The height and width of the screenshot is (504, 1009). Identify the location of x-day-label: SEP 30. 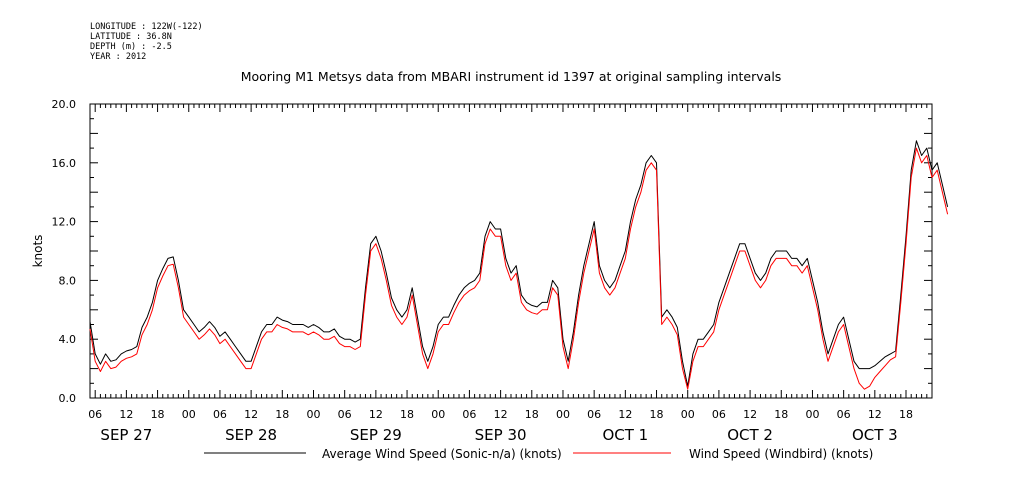
(501, 435).